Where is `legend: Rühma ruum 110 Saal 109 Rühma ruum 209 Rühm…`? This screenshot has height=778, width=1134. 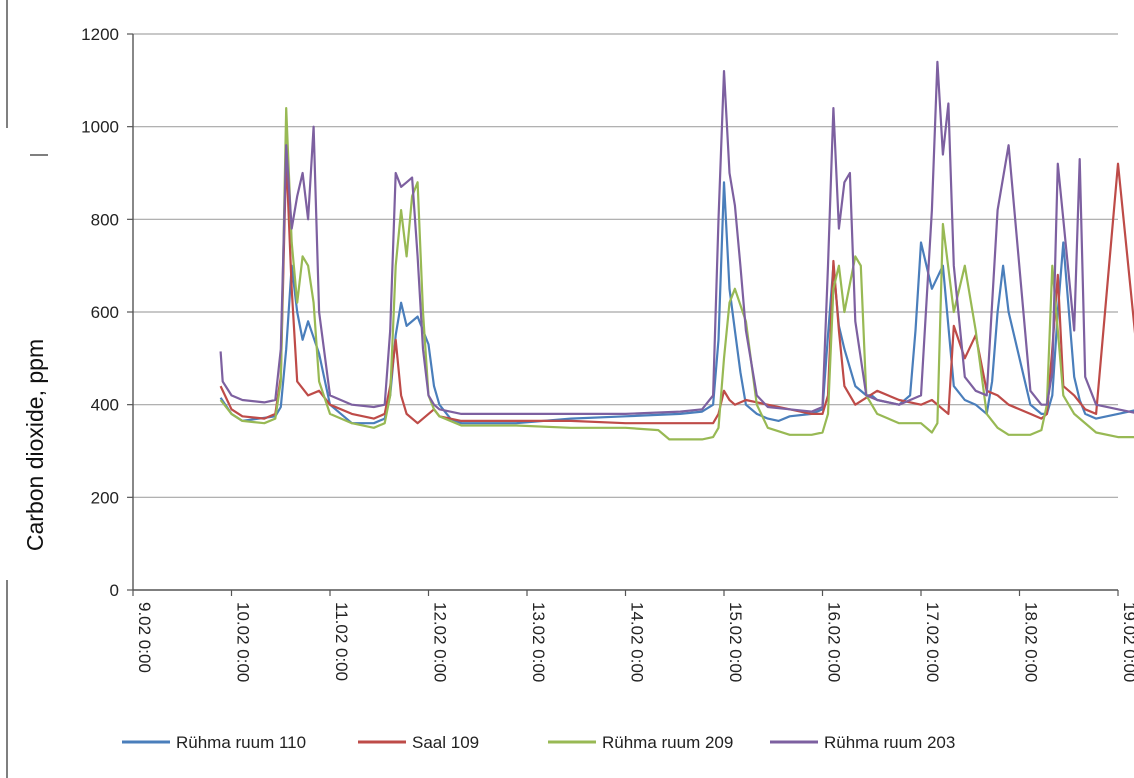
legend: Rühma ruum 110 Saal 109 Rühma ruum 209 Rühm… is located at coordinates (538, 742).